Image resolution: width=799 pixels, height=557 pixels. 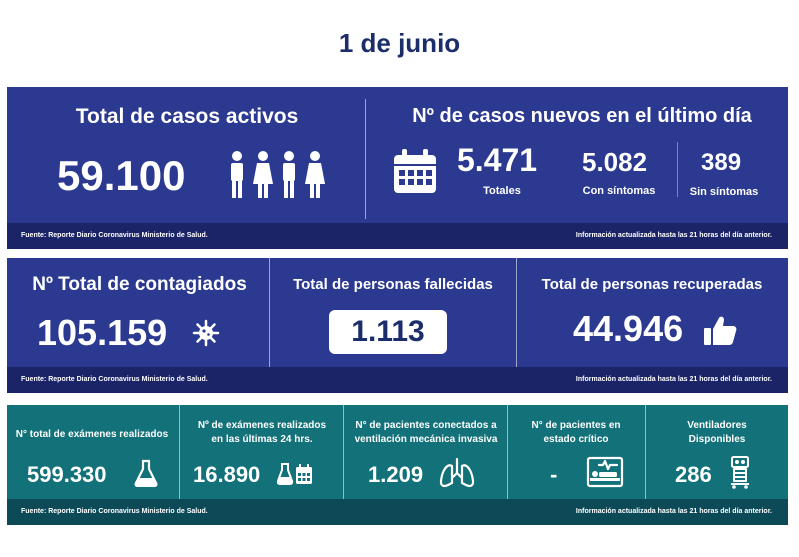 What do you see at coordinates (139, 284) in the screenshot?
I see `infected-title: Nº Total de contagiados` at bounding box center [139, 284].